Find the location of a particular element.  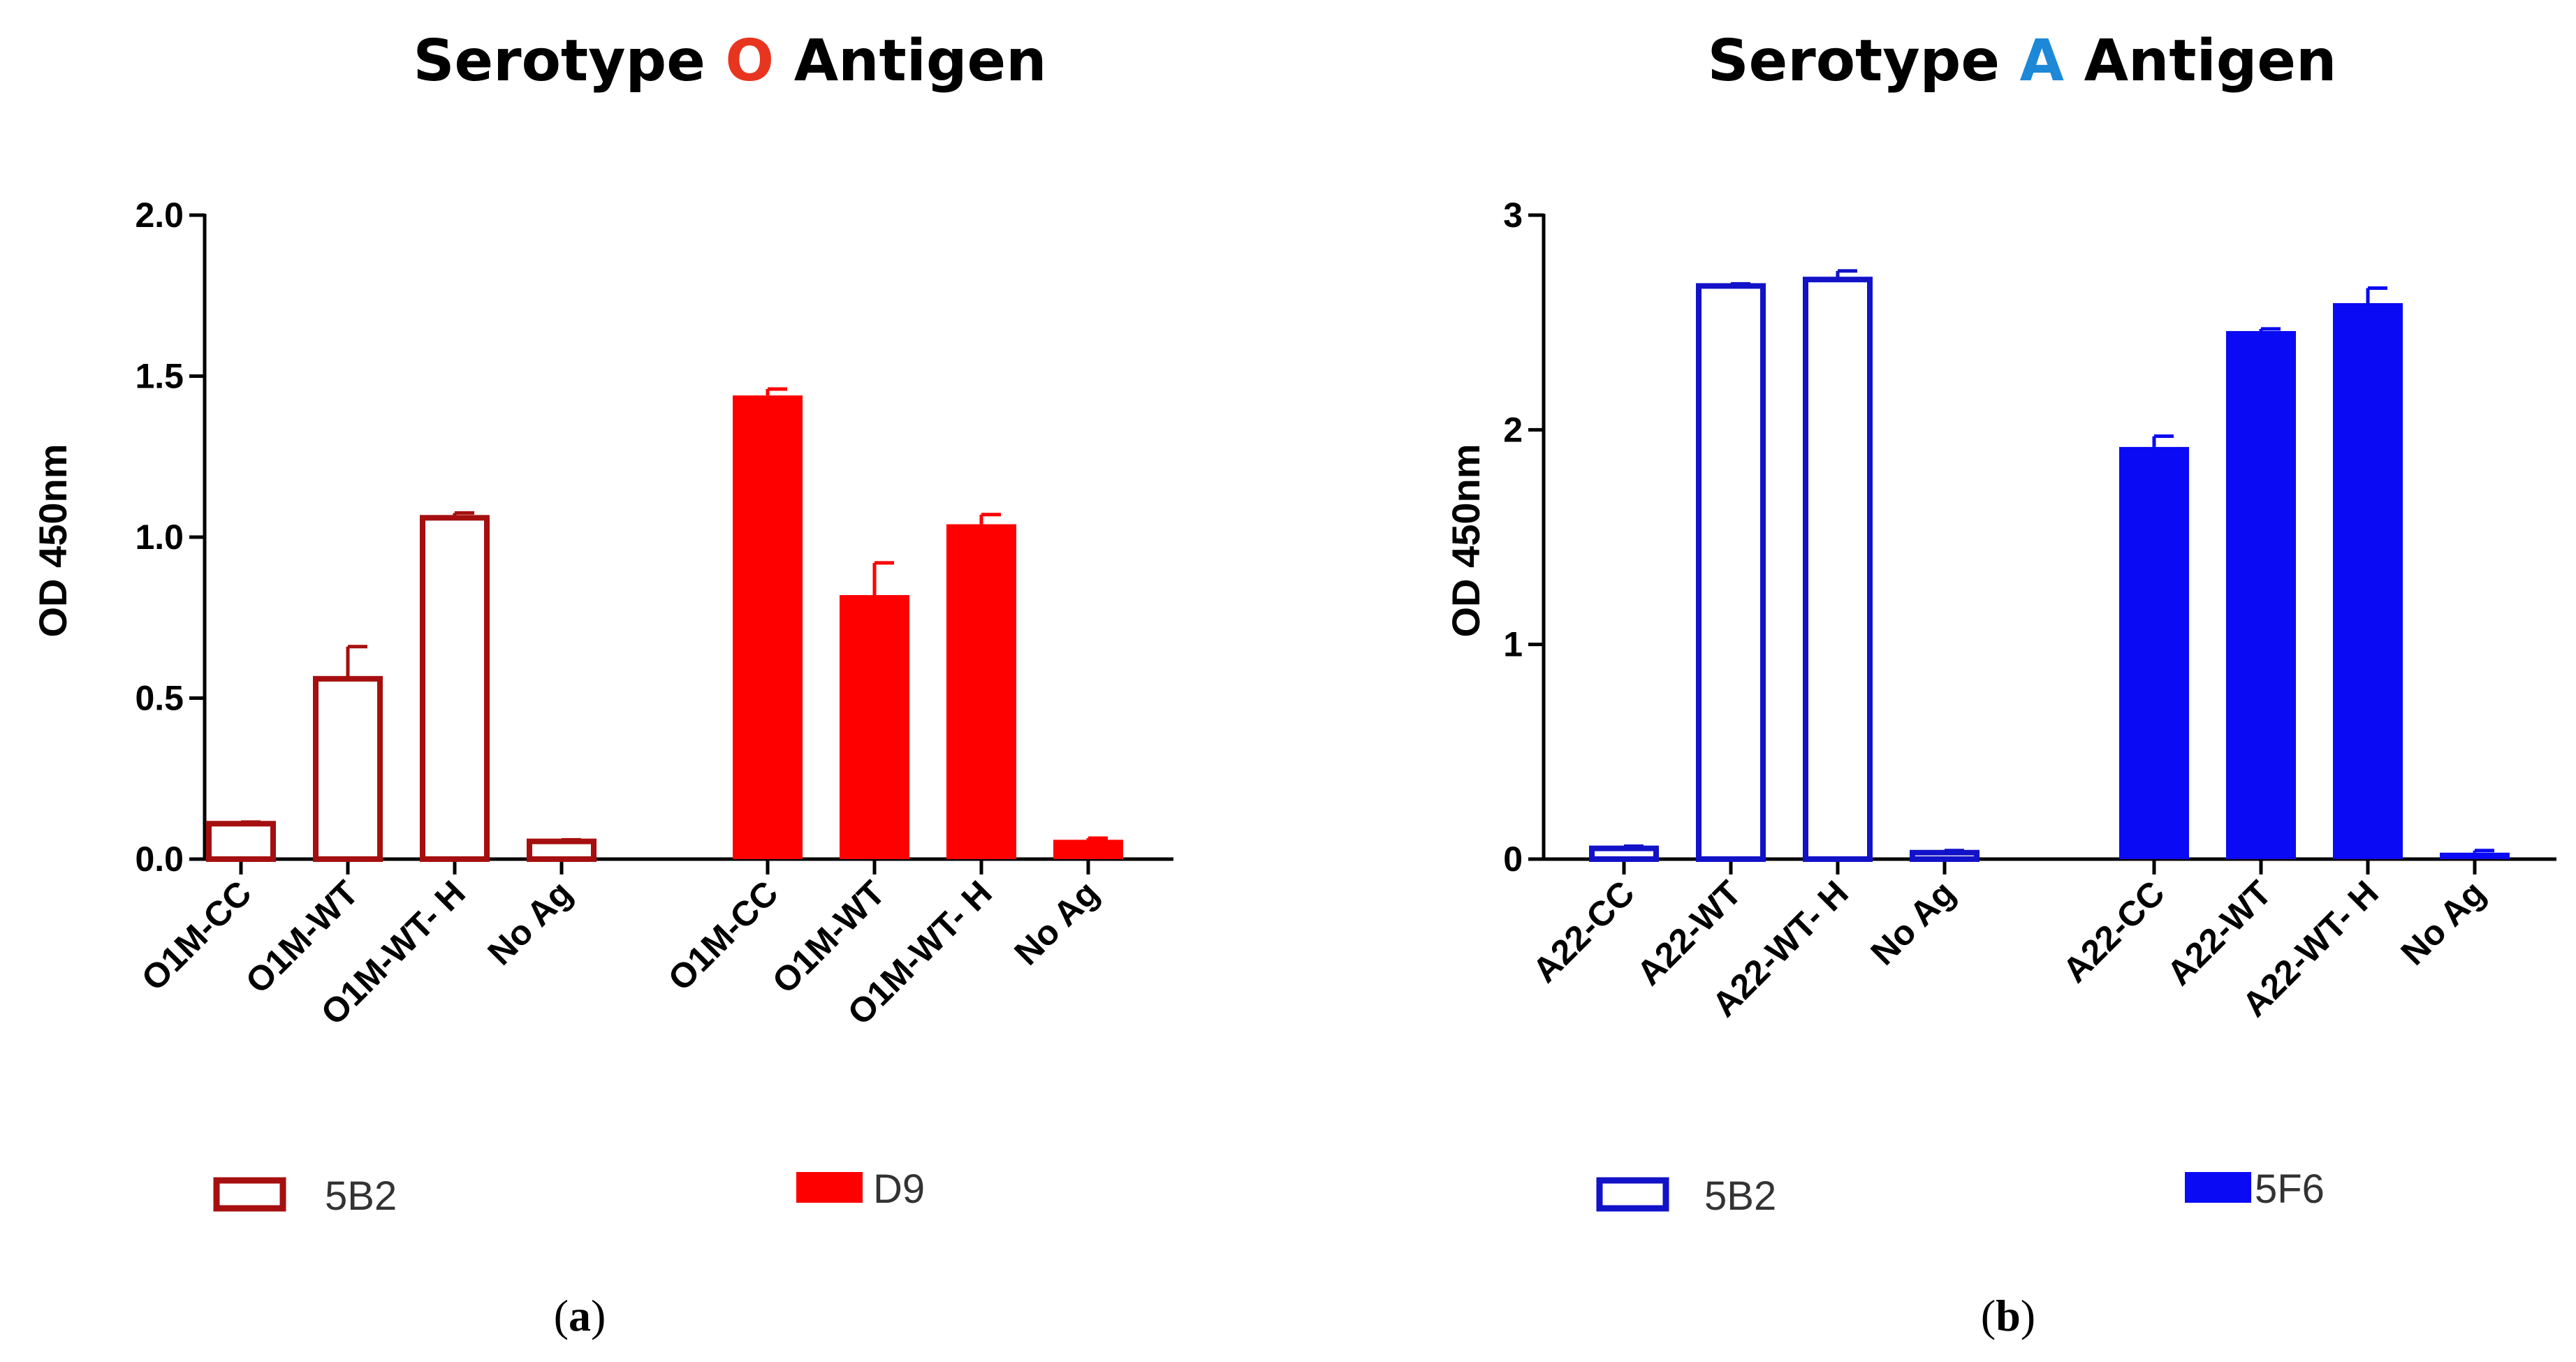

chart1-y-tick-label: 1.0 is located at coordinates (159, 537).